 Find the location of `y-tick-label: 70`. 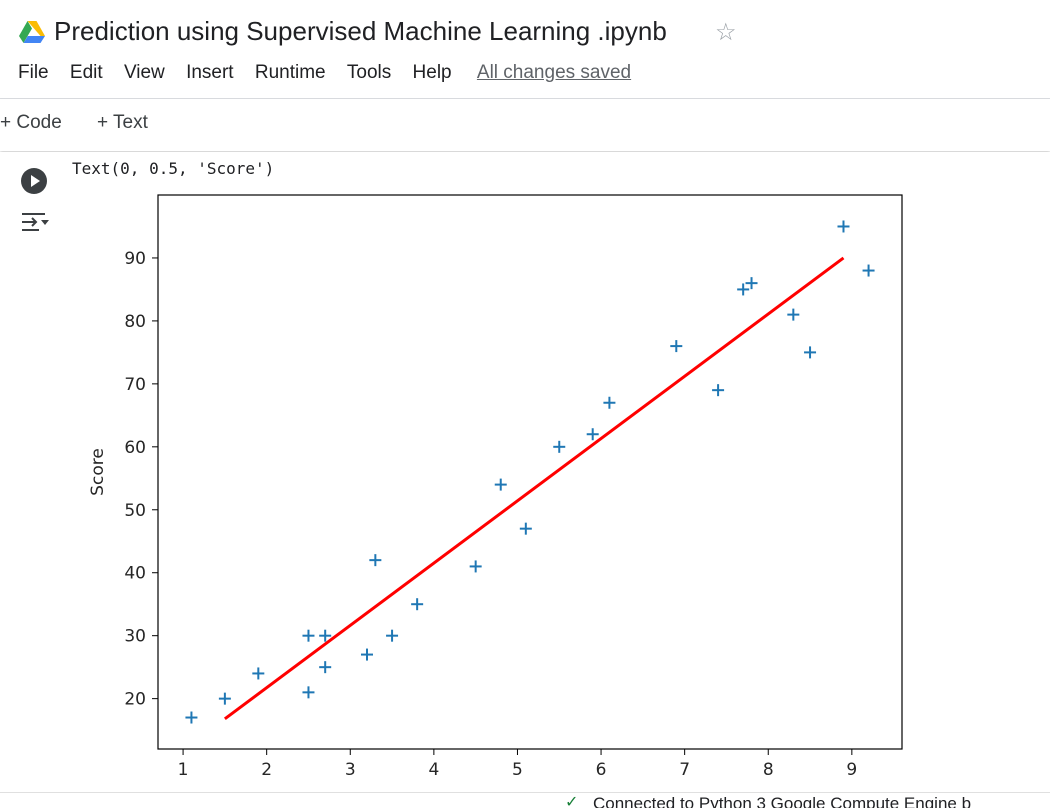

y-tick-label: 70 is located at coordinates (135, 385).